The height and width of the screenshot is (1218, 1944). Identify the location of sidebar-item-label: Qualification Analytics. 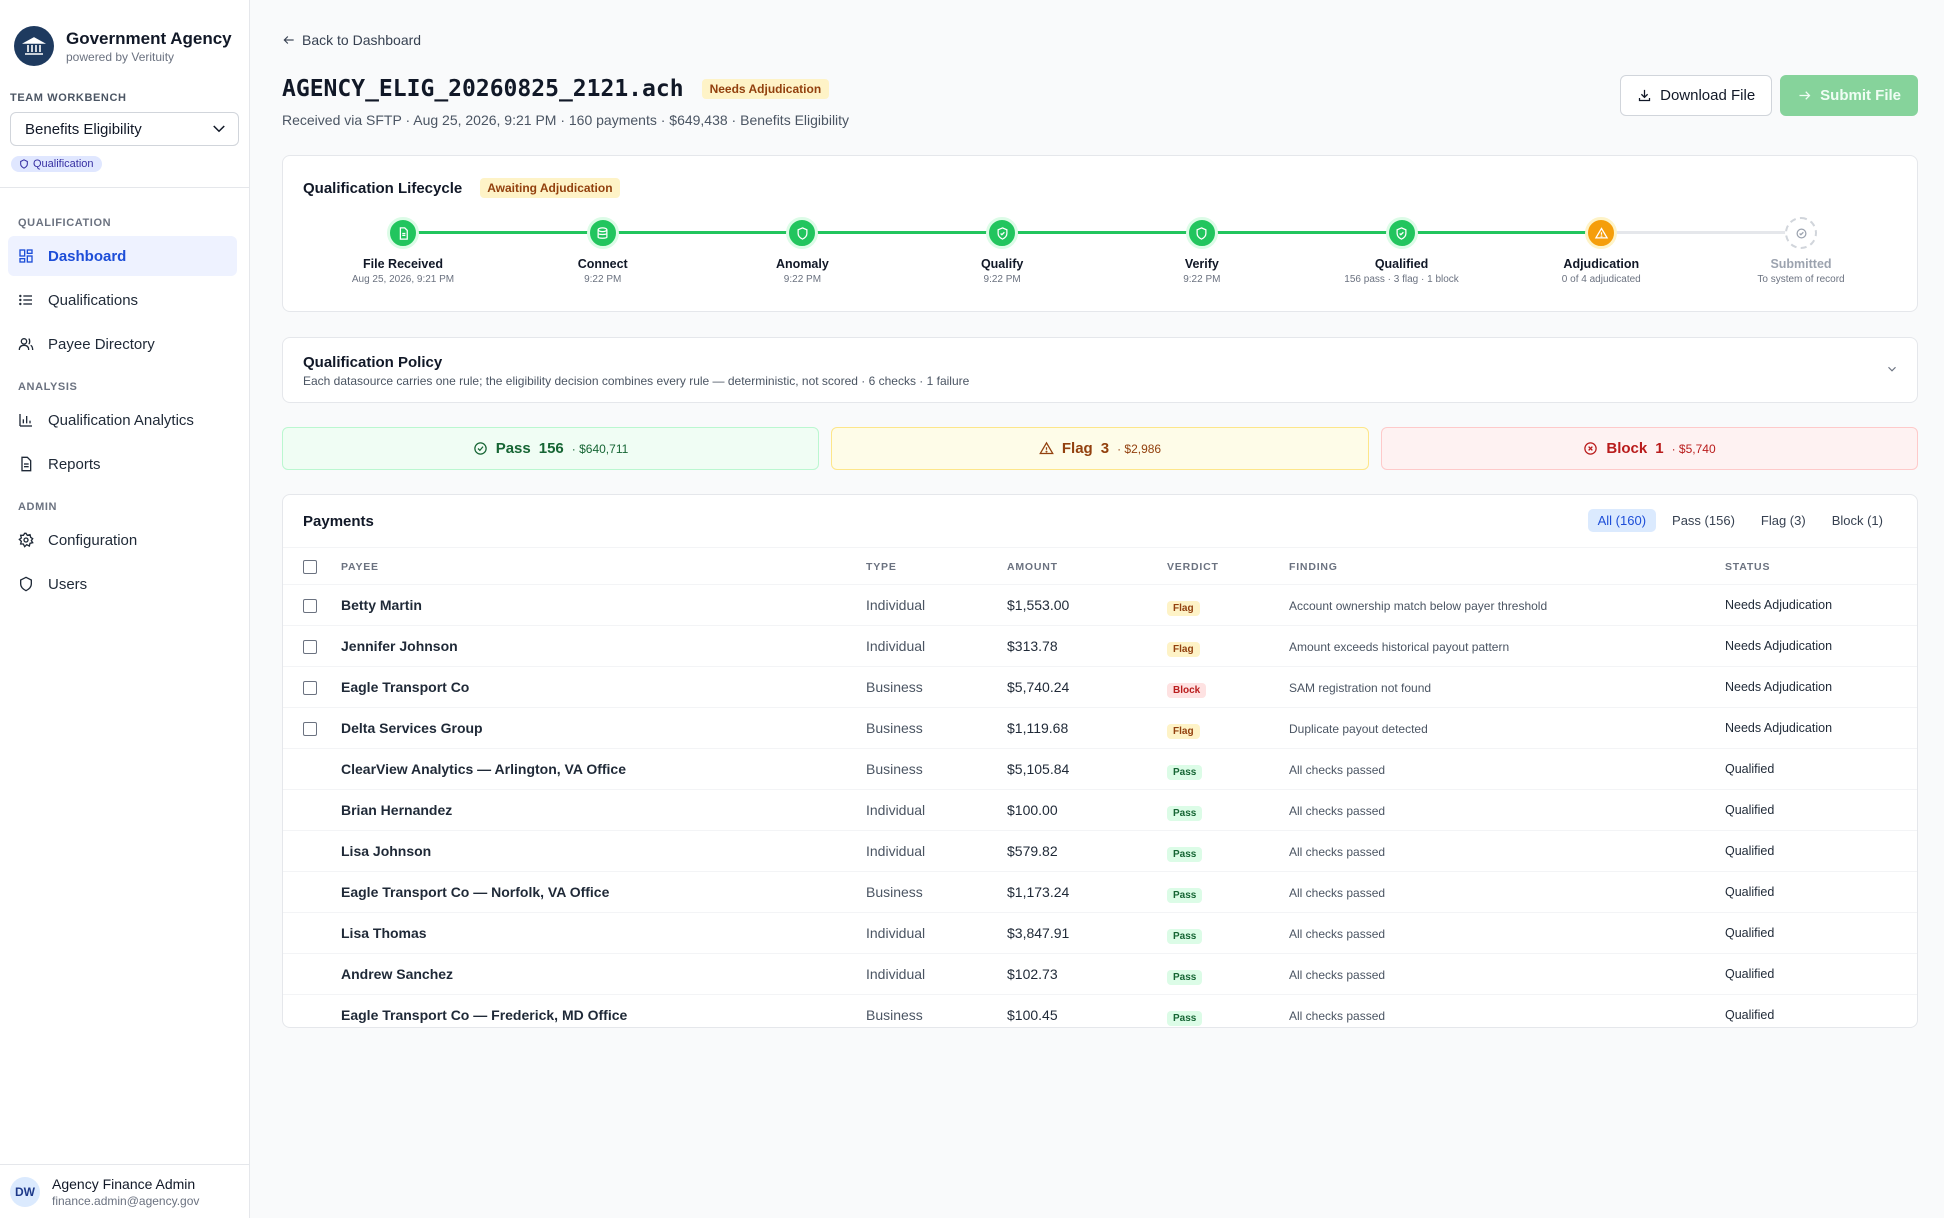
(121, 420).